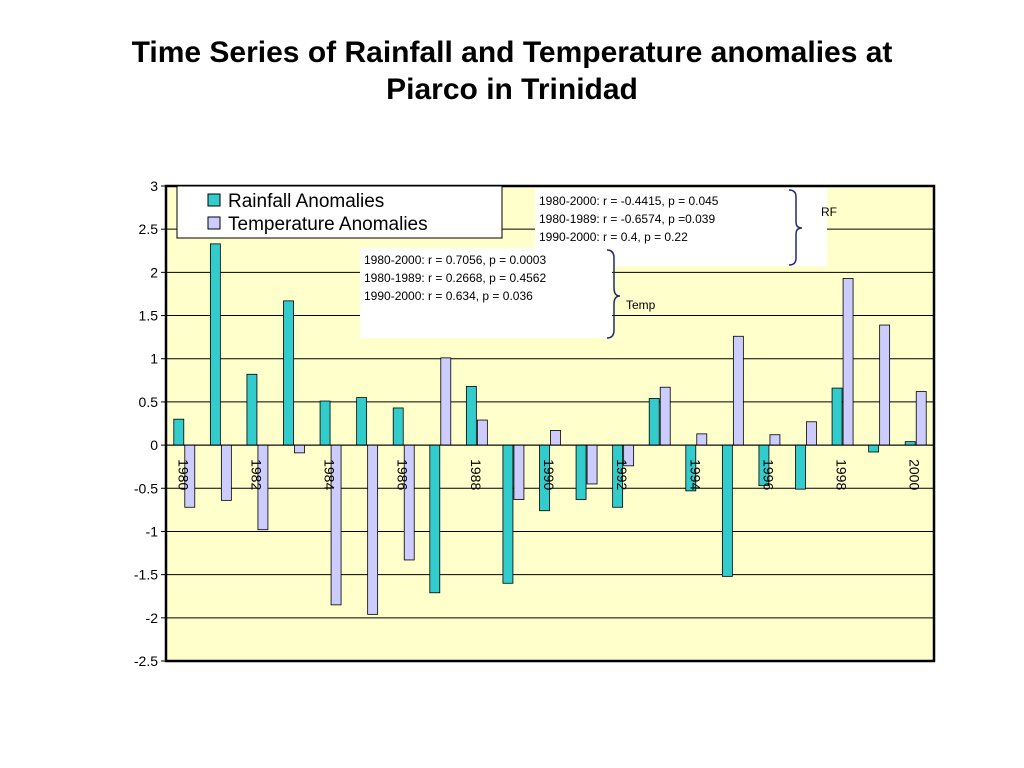  I want to click on legend: Rainfall Anomalies Temperature Anomalies, so click(339, 212).